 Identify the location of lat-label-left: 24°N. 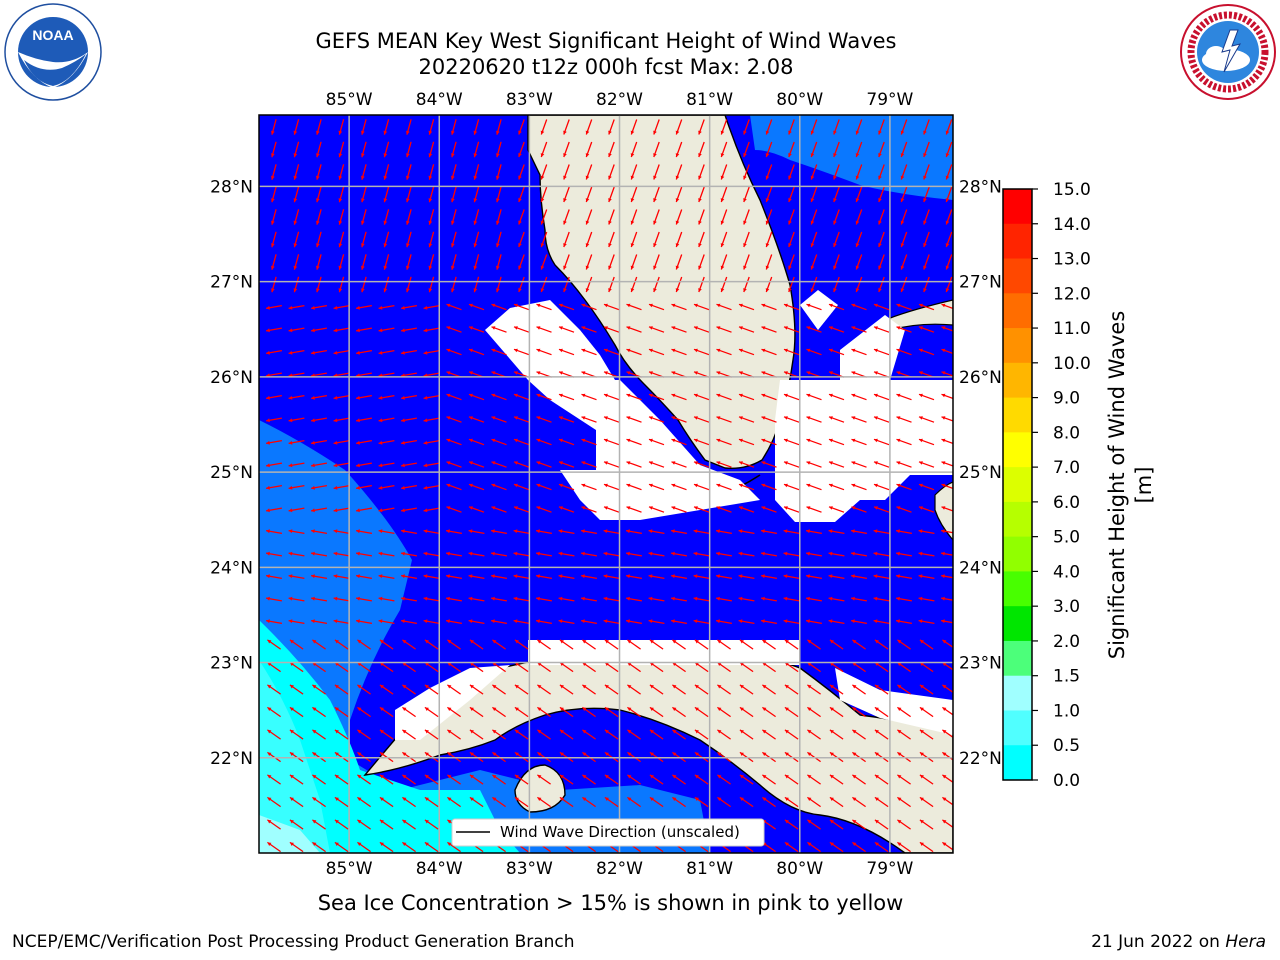
(231, 568).